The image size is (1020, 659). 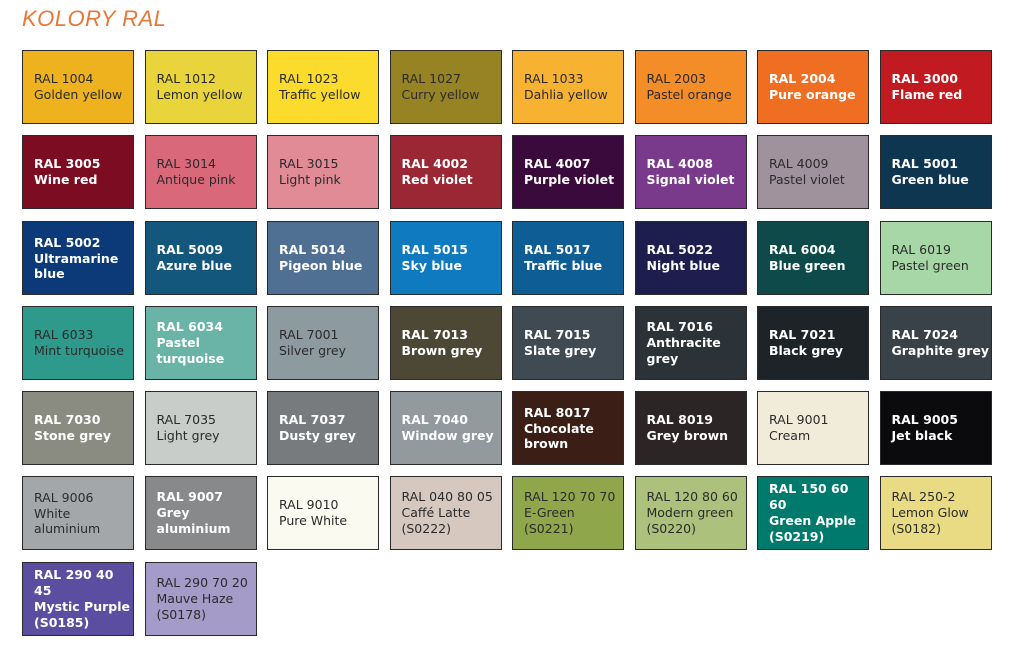 What do you see at coordinates (692, 497) in the screenshot?
I see `swatch-code: RAL 120 80 60` at bounding box center [692, 497].